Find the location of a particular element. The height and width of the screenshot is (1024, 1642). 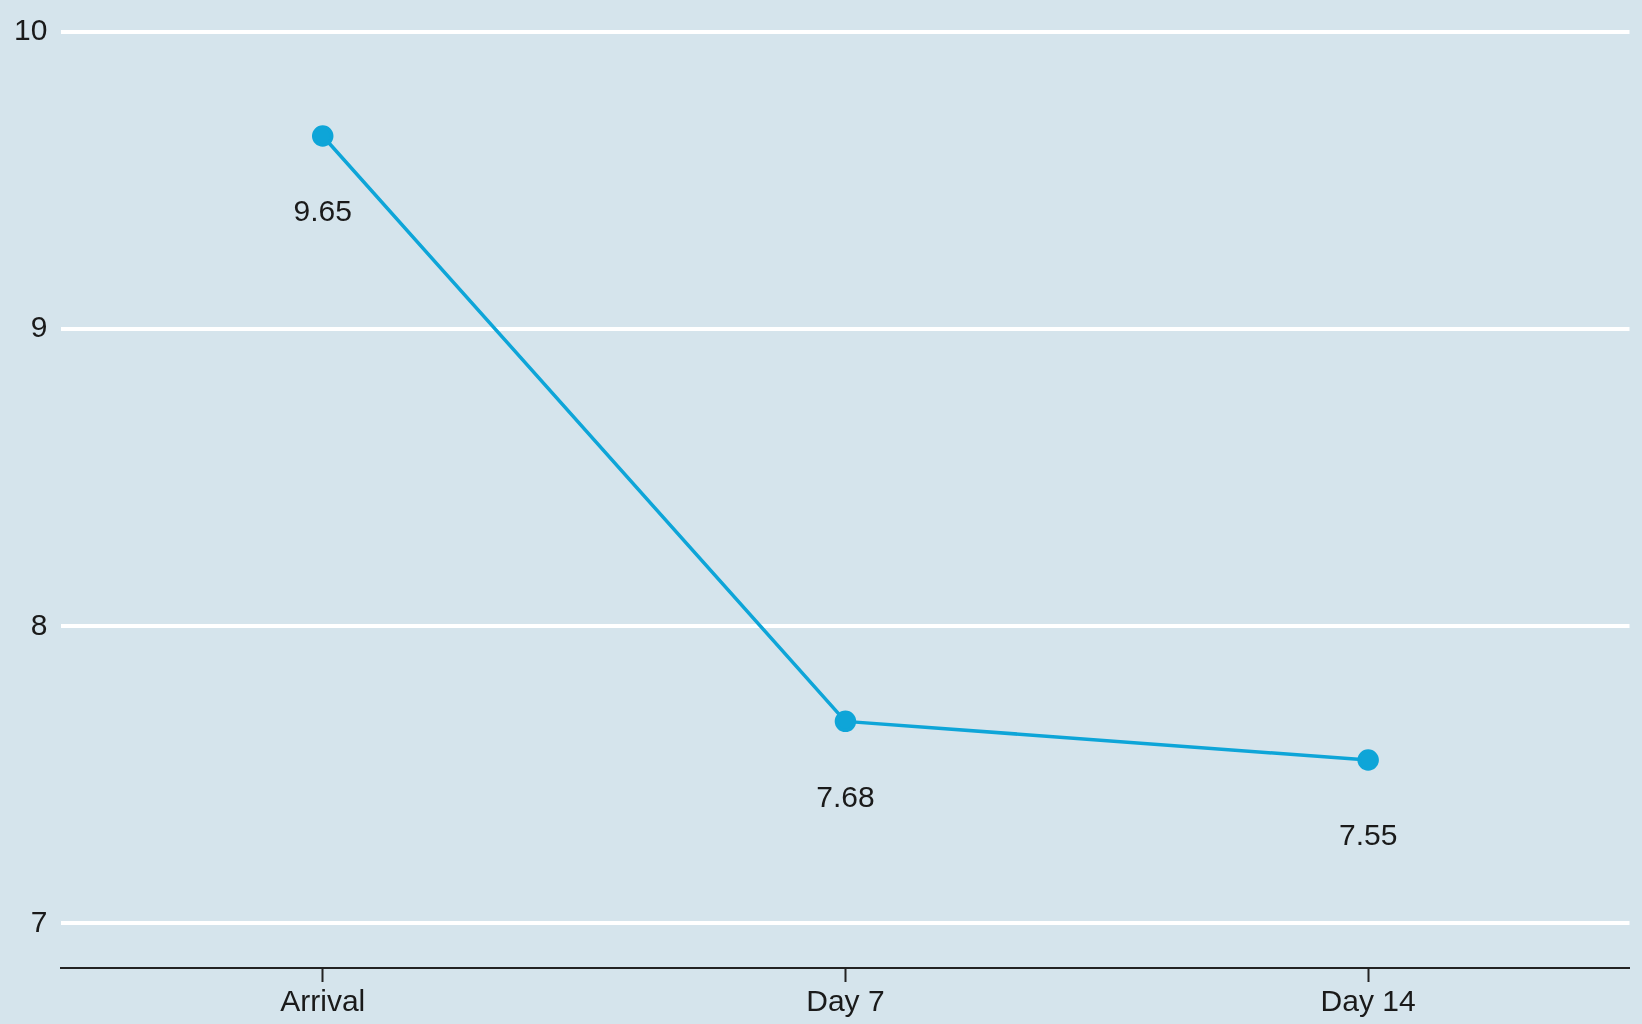

data-label: 7.68 is located at coordinates (845, 796).